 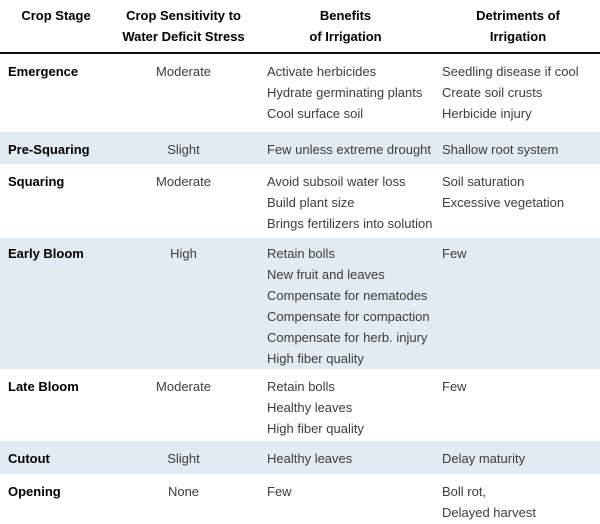 I want to click on sensitivity-cell: High, so click(x=183, y=253).